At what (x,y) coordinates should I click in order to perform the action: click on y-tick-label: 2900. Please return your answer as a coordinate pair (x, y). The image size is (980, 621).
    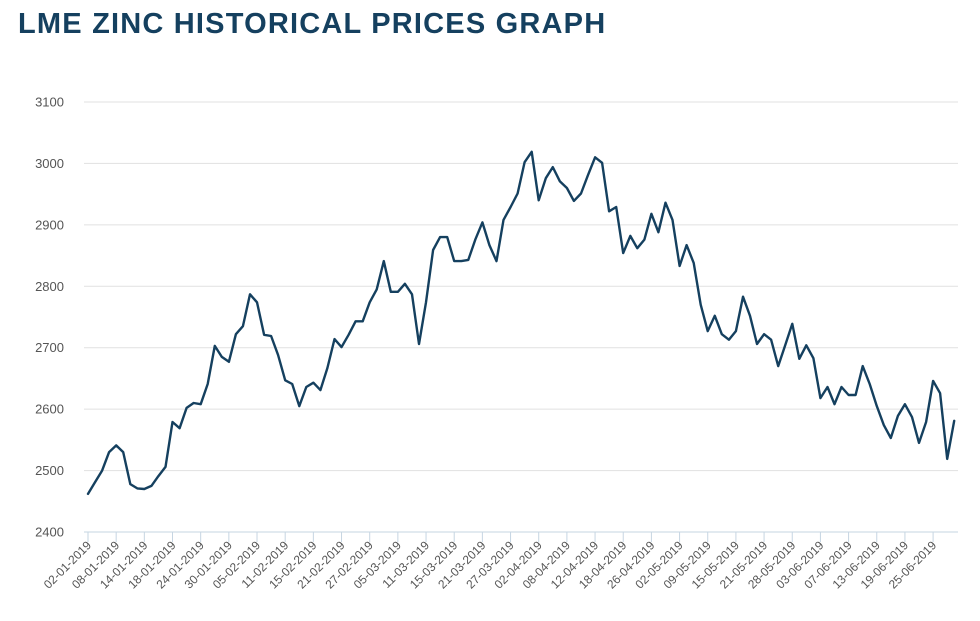
    Looking at the image, I should click on (49, 224).